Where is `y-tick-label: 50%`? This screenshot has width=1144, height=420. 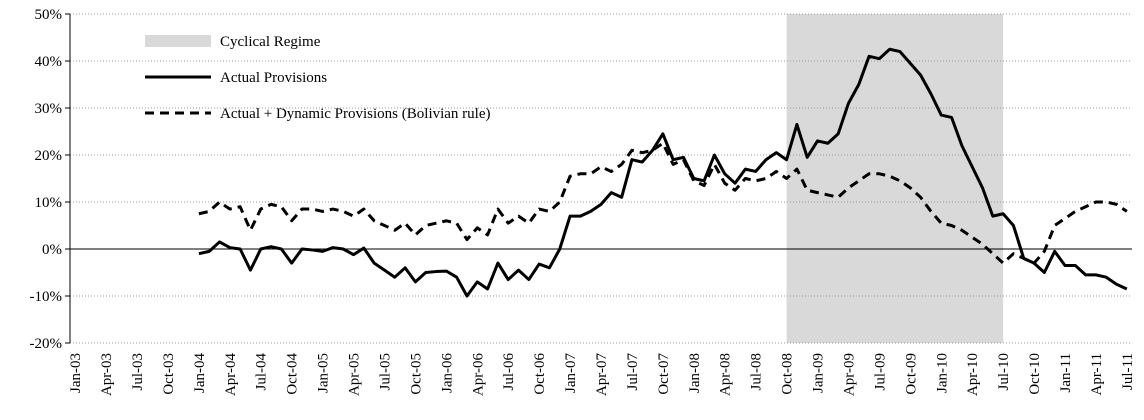 y-tick-label: 50% is located at coordinates (49, 15).